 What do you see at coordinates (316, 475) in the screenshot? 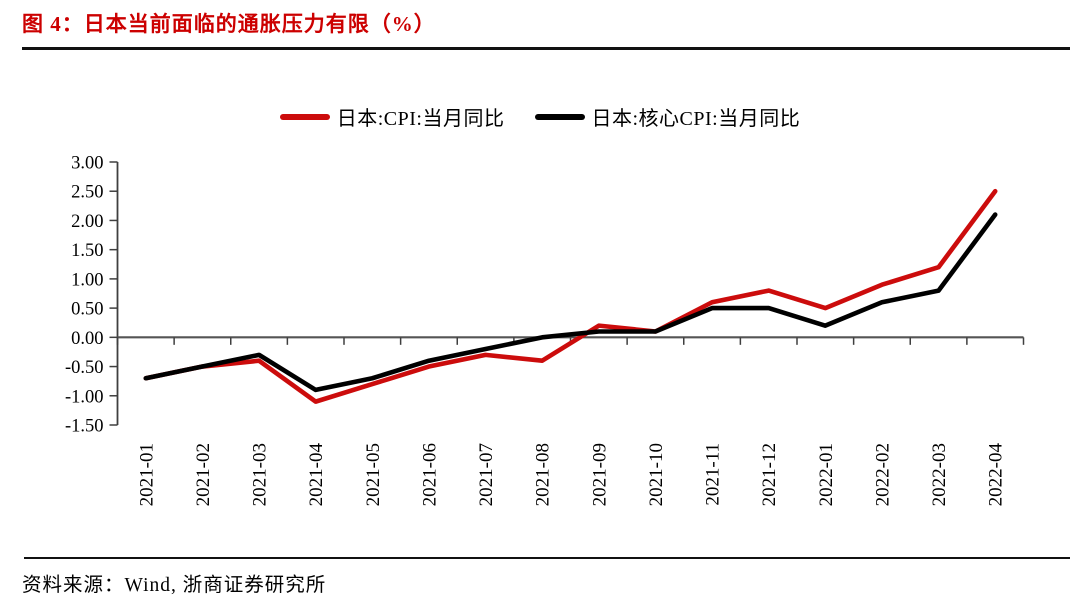
I see `x-axis-tick-label: 2021-04` at bounding box center [316, 475].